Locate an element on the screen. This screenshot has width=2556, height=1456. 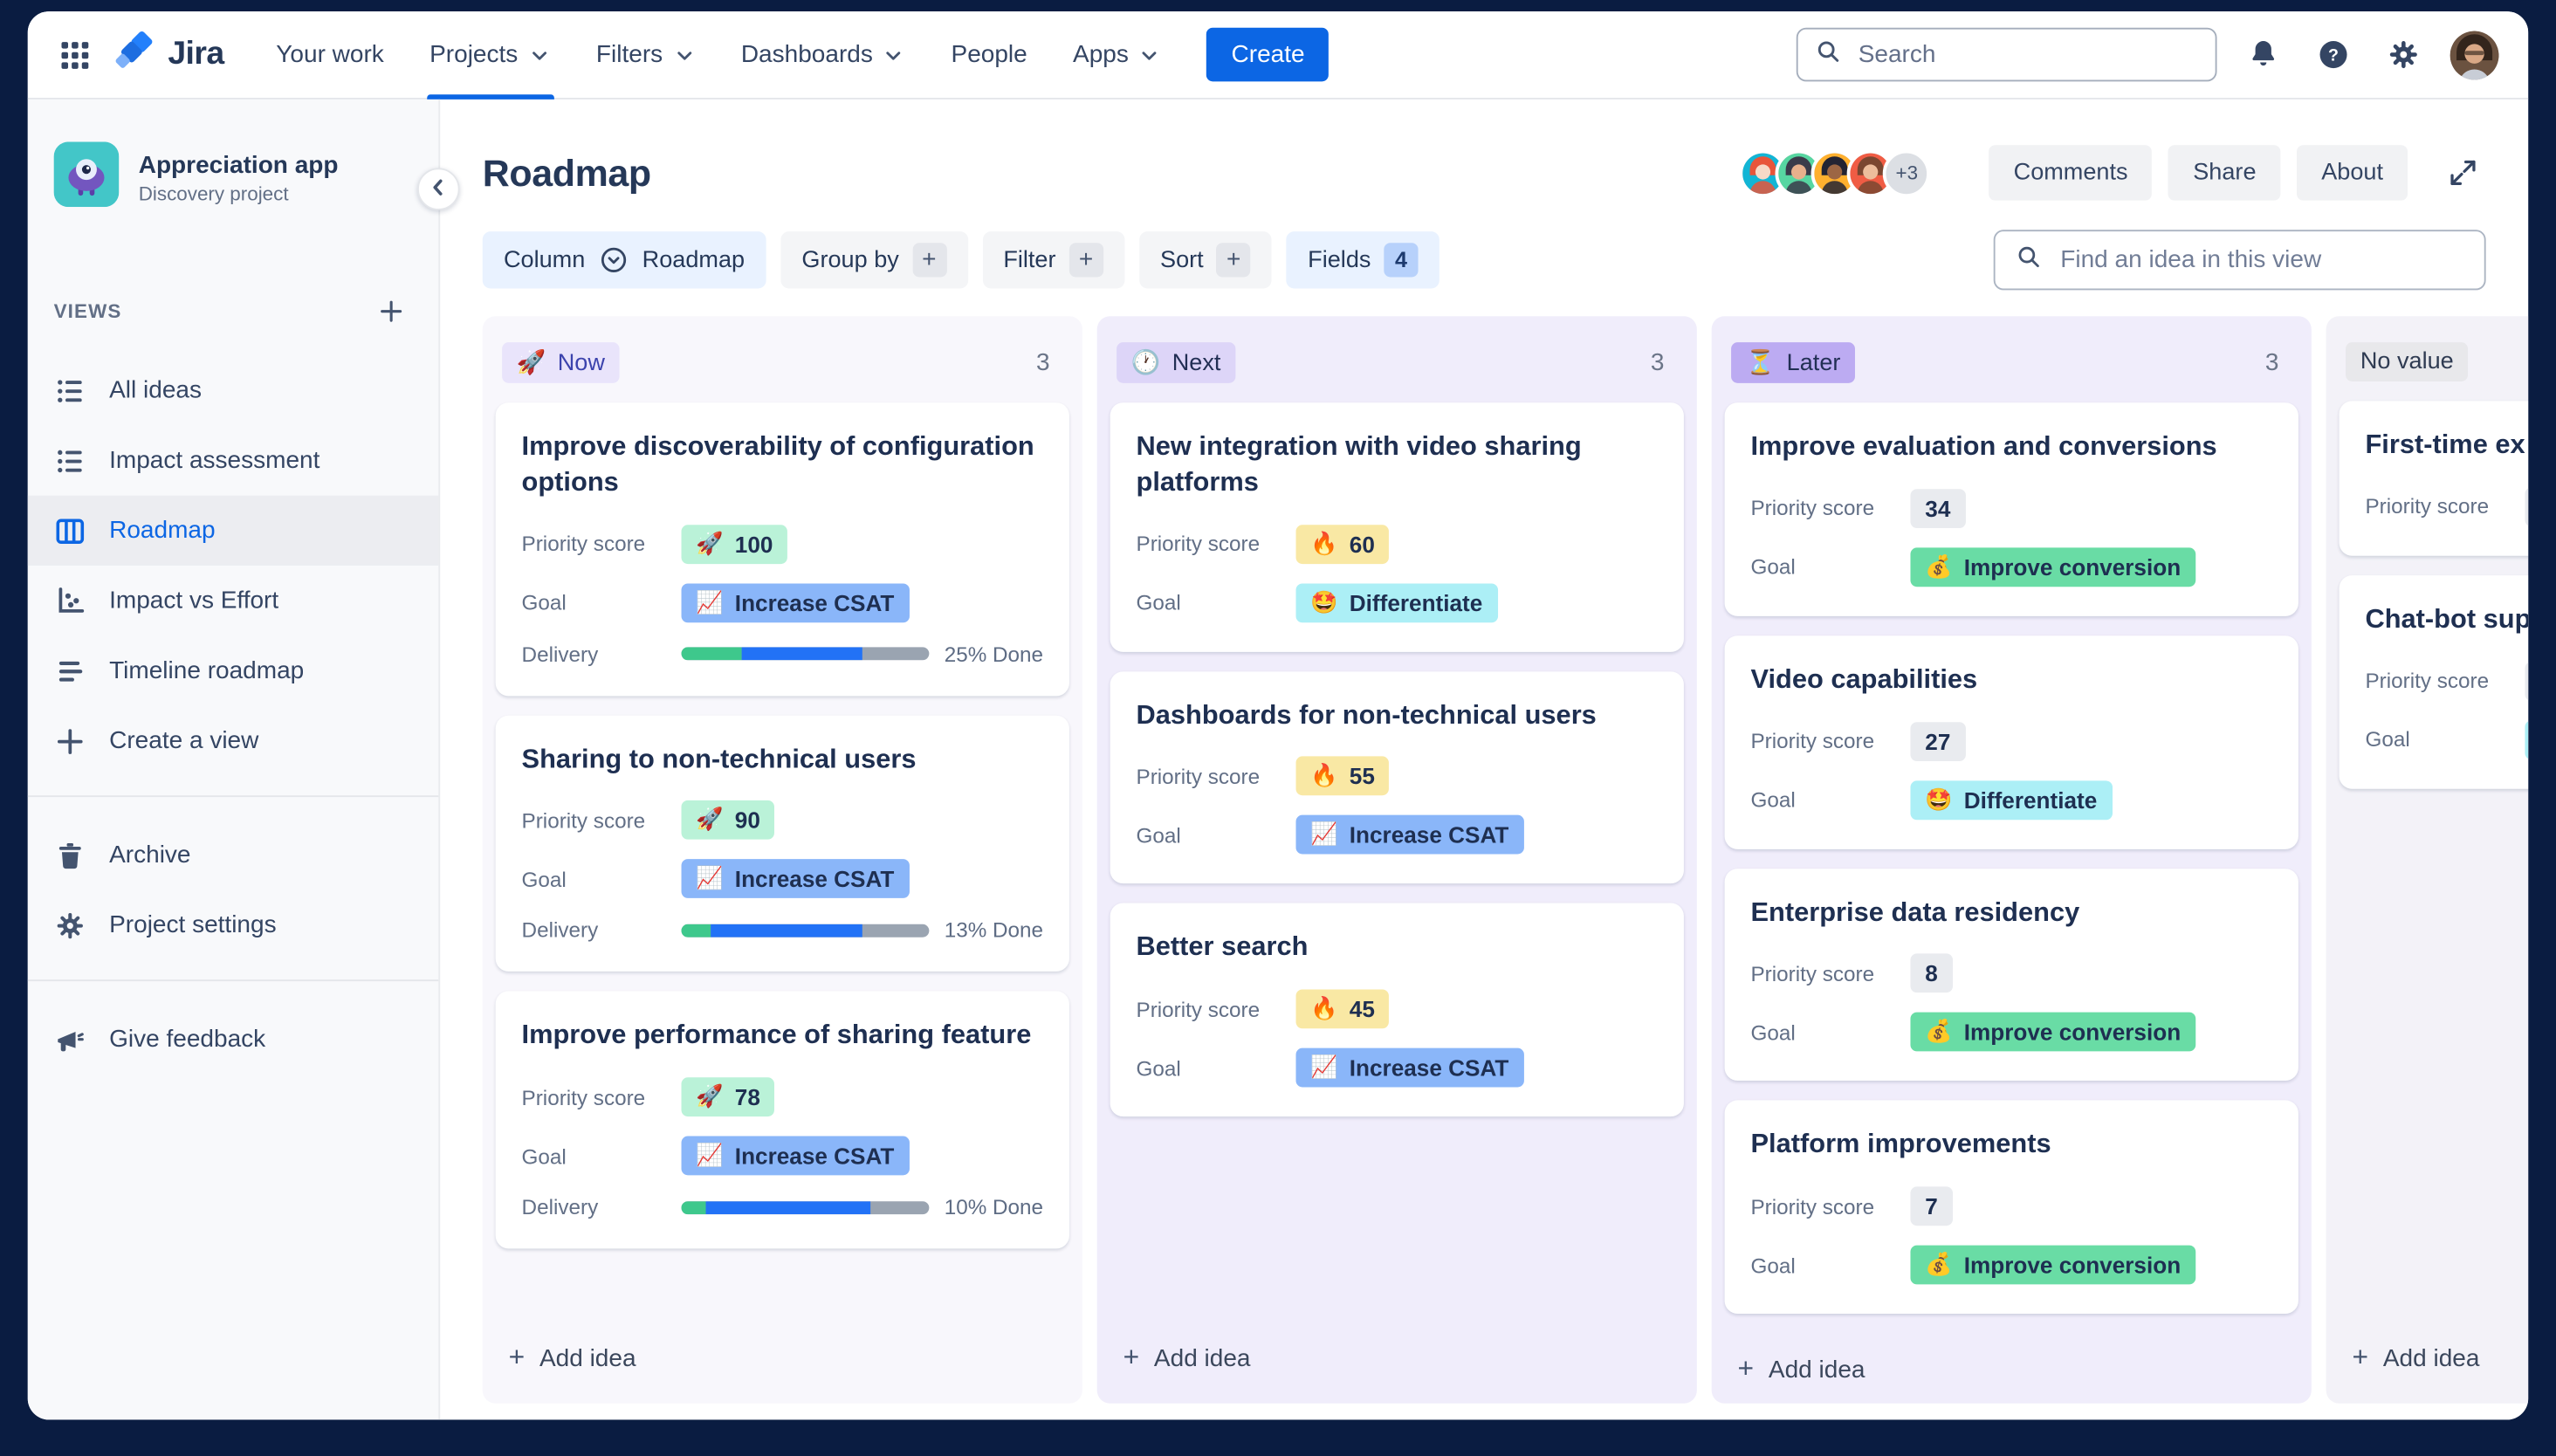
global-search is located at coordinates (2007, 54).